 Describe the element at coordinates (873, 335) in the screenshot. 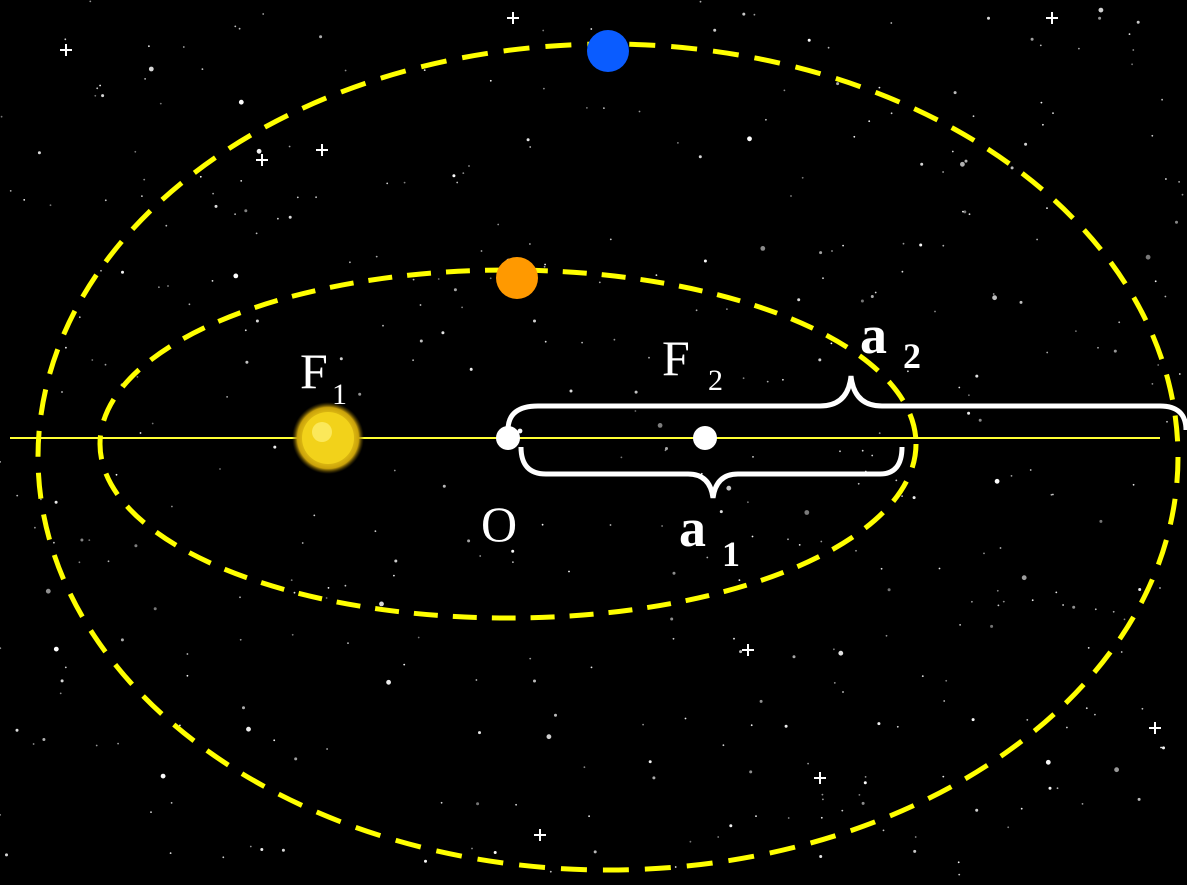

I see `axis2-label-letter: a` at that location.